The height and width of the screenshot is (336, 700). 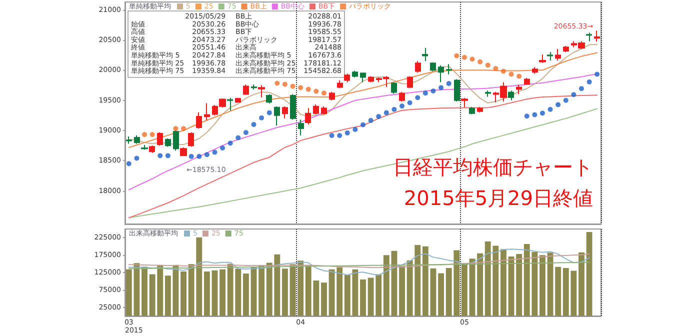 What do you see at coordinates (493, 167) in the screenshot?
I see `text: 日経平均株価チャート` at bounding box center [493, 167].